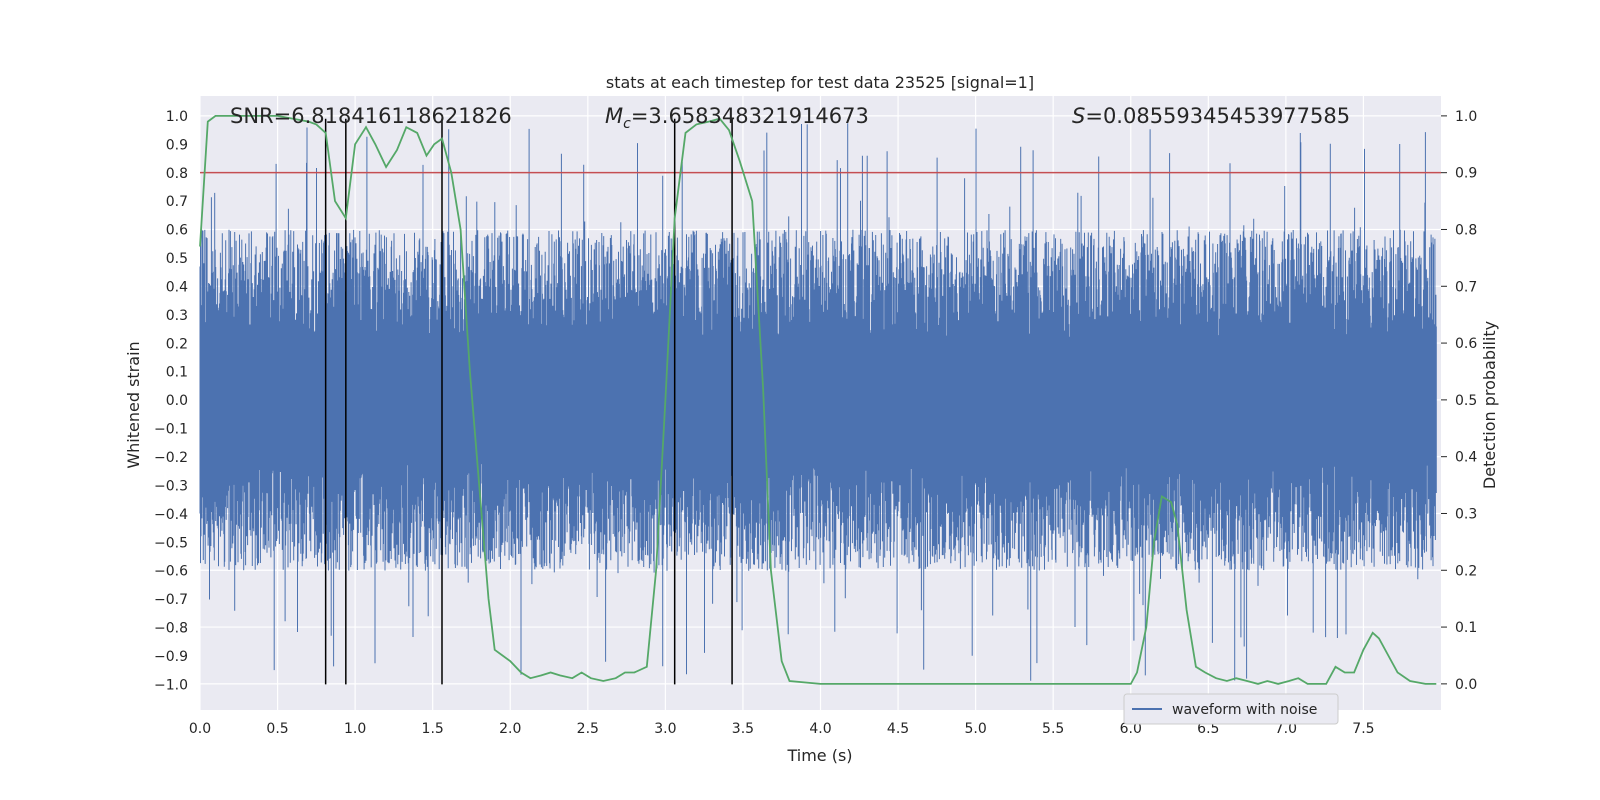 This screenshot has height=800, width=1600. What do you see at coordinates (177, 316) in the screenshot?
I see `y-tick-label: 0.3` at bounding box center [177, 316].